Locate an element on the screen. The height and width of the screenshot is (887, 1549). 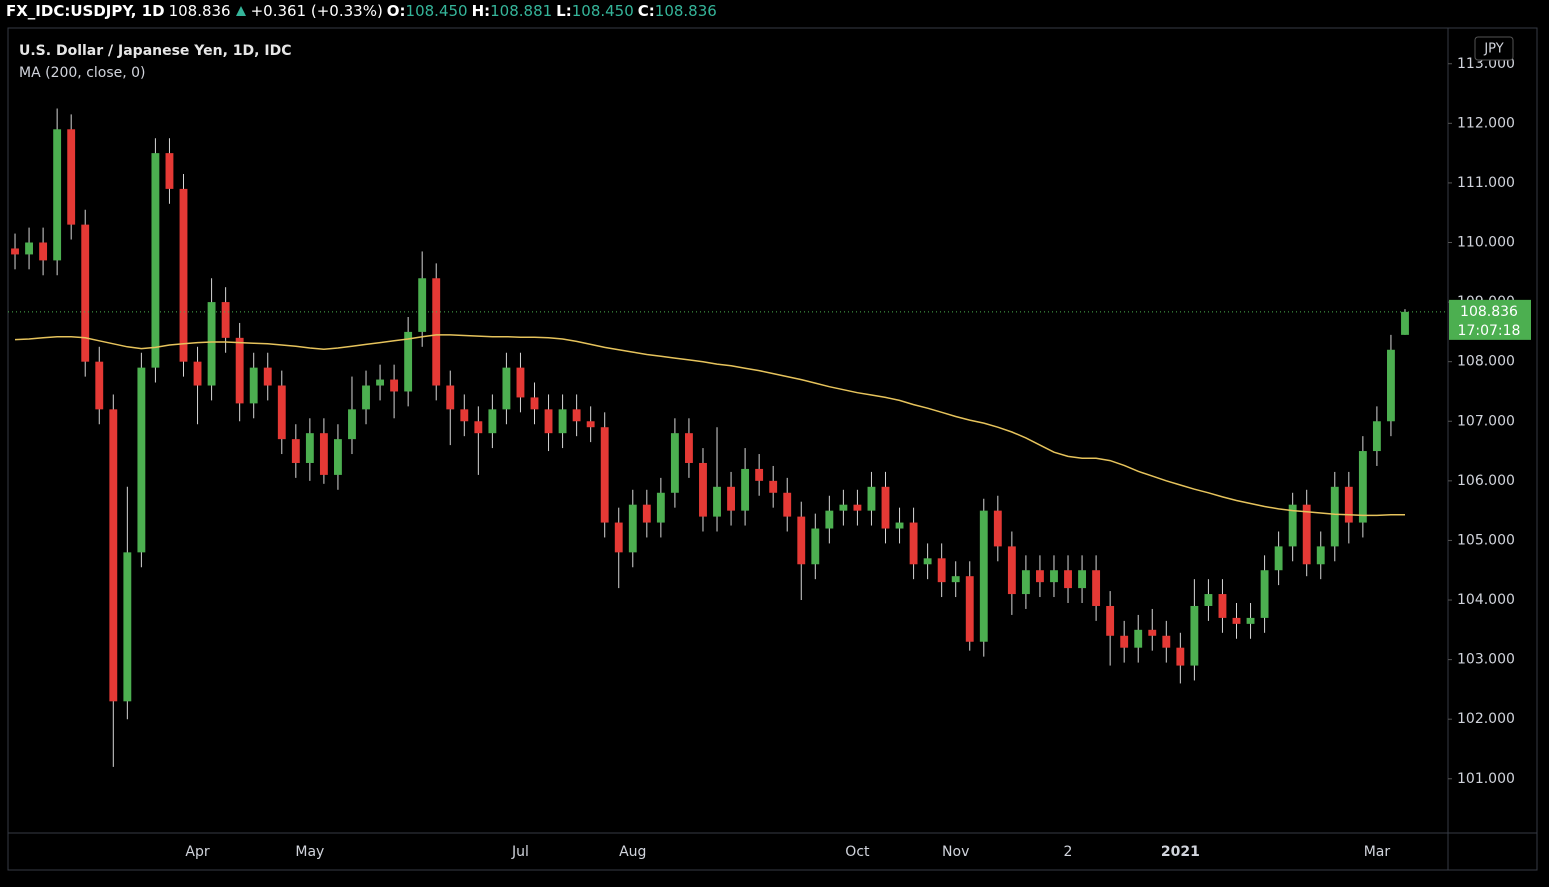
high-label: H: is located at coordinates (481, 11).